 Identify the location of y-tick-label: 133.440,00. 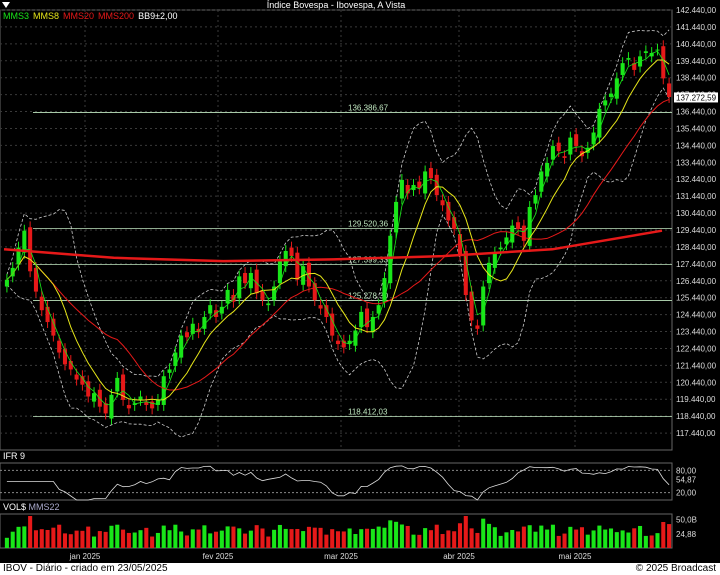
(696, 162).